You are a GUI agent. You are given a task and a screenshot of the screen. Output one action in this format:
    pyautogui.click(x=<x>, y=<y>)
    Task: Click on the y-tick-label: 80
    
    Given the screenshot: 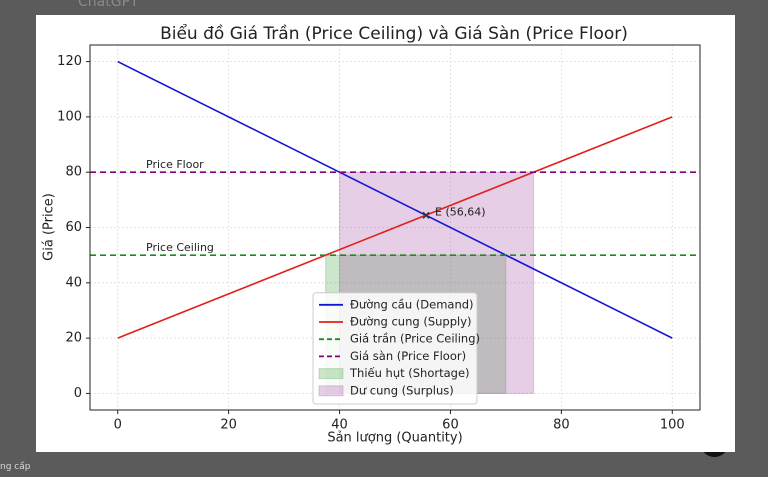 What is the action you would take?
    pyautogui.click(x=73, y=172)
    